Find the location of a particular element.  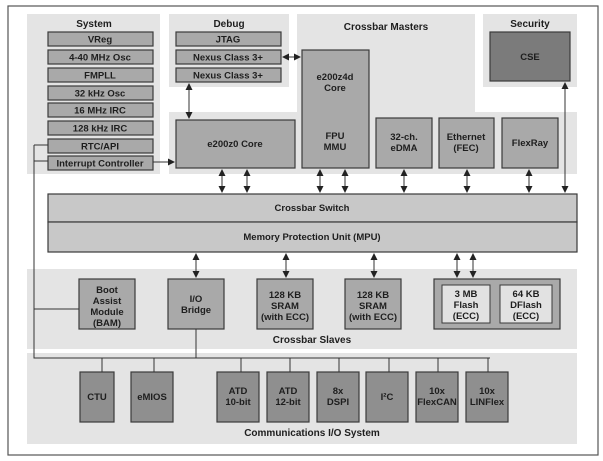

mpu-label: Memory Protection Unit (MPU) is located at coordinates (311, 237).